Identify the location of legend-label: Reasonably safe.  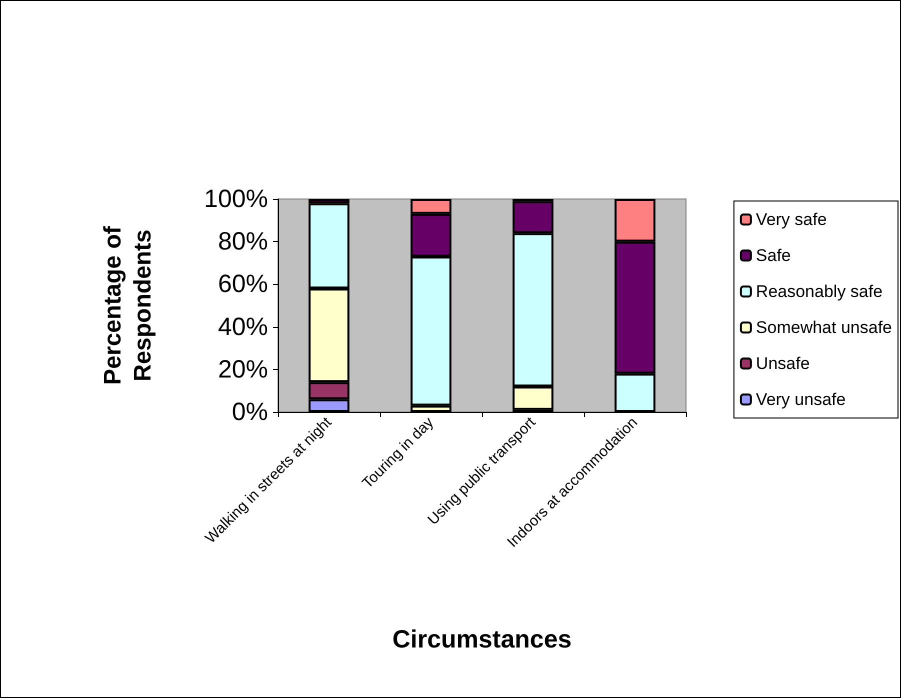
(819, 291).